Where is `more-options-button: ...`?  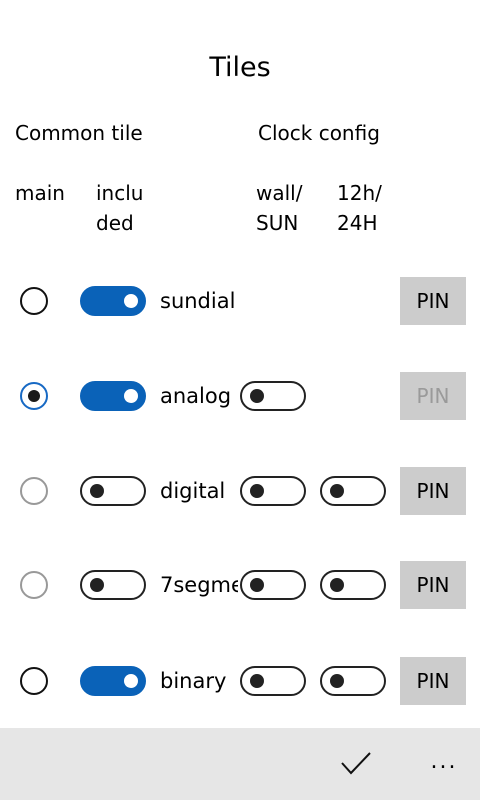
more-options-button: ... is located at coordinates (444, 761).